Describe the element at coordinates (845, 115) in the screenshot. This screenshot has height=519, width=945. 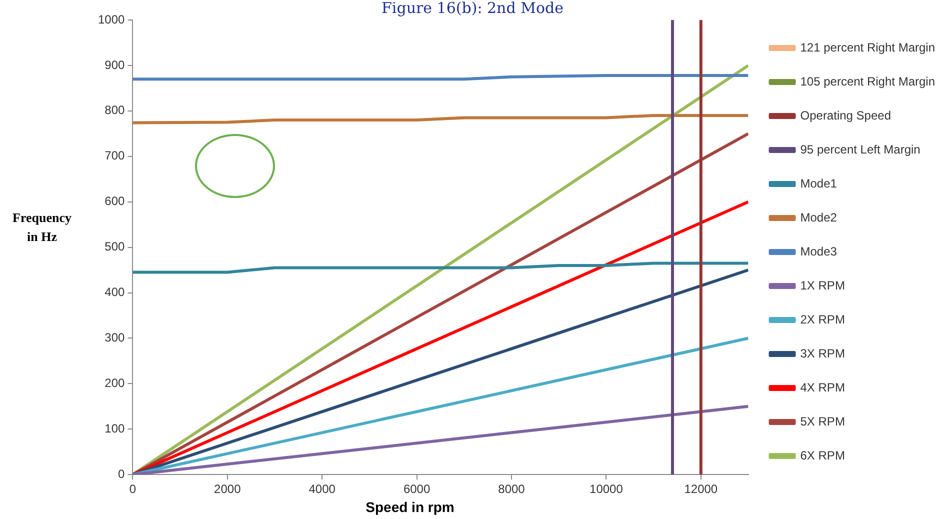
I see `legend-label: Operating Speed` at that location.